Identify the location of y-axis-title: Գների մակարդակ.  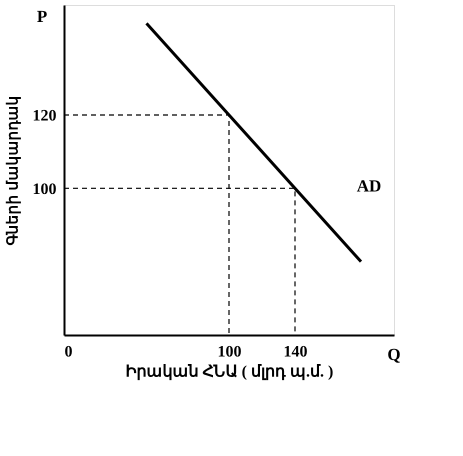
(14, 171).